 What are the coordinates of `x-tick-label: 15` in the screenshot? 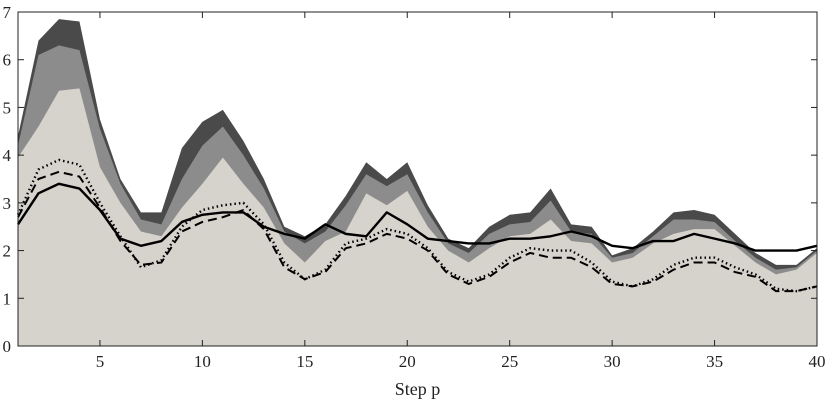 It's located at (304, 361).